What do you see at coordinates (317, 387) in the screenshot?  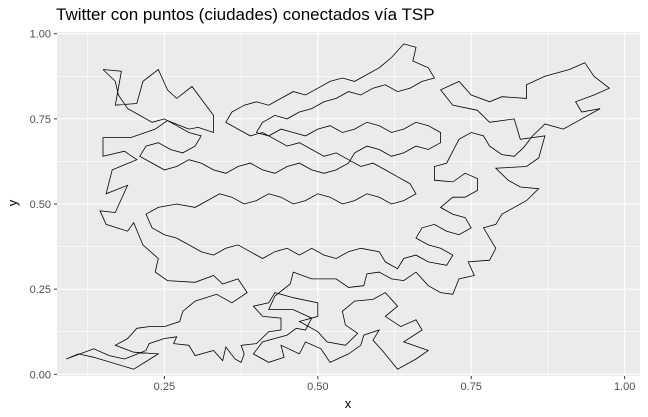 I see `x-tick-label: 0.50` at bounding box center [317, 387].